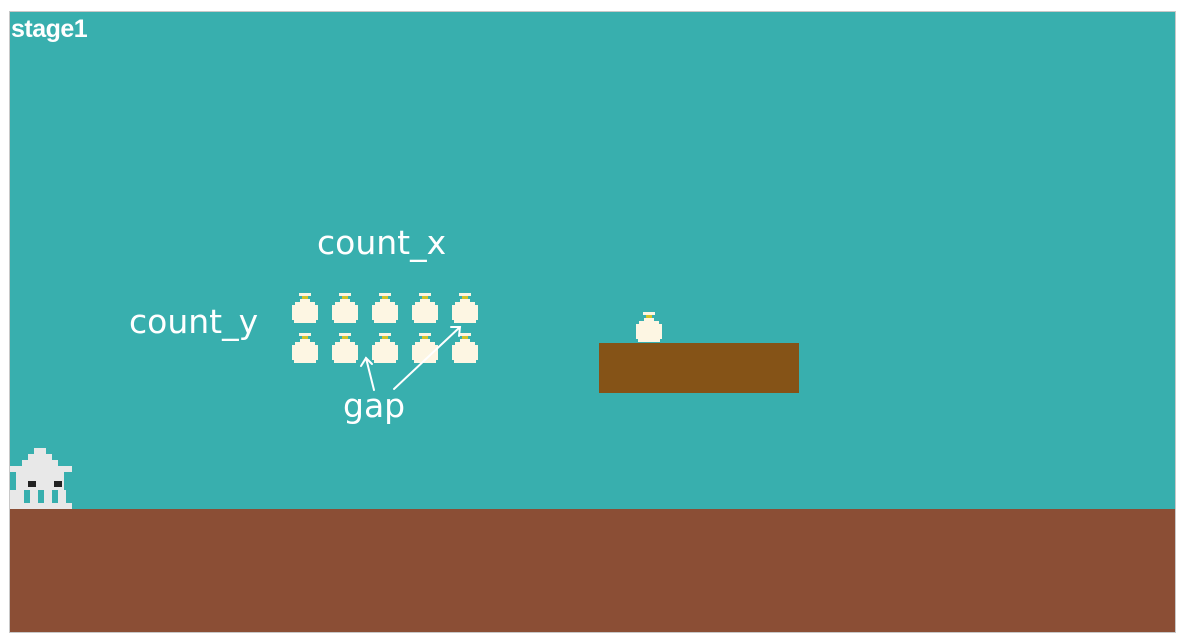 The height and width of the screenshot is (644, 1188). Describe the element at coordinates (41, 478) in the screenshot. I see `pixel-squid-icon` at that location.